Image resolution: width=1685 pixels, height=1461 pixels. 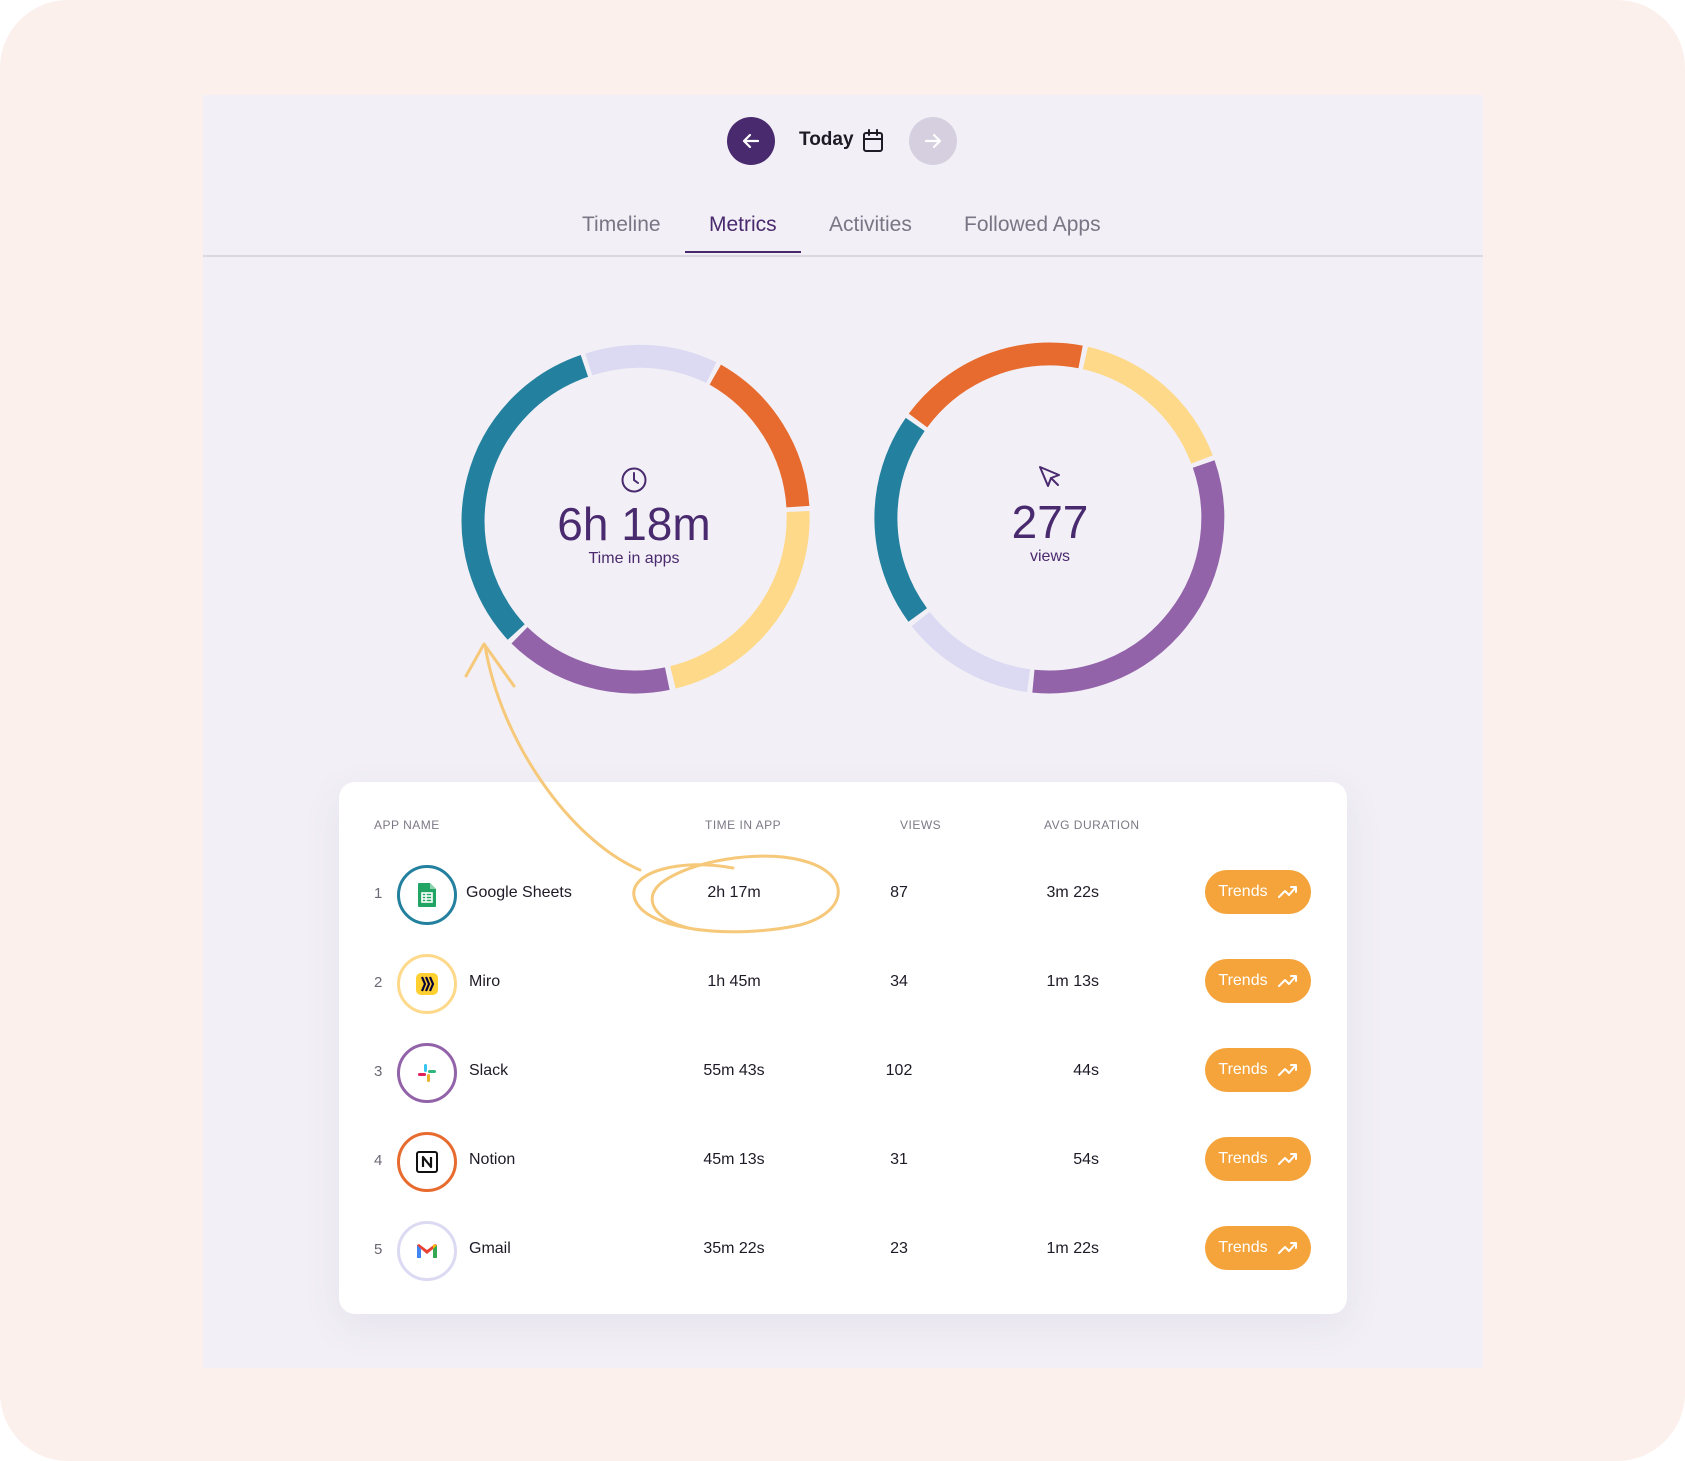 I want to click on app-name: Google Sheets, so click(x=519, y=892).